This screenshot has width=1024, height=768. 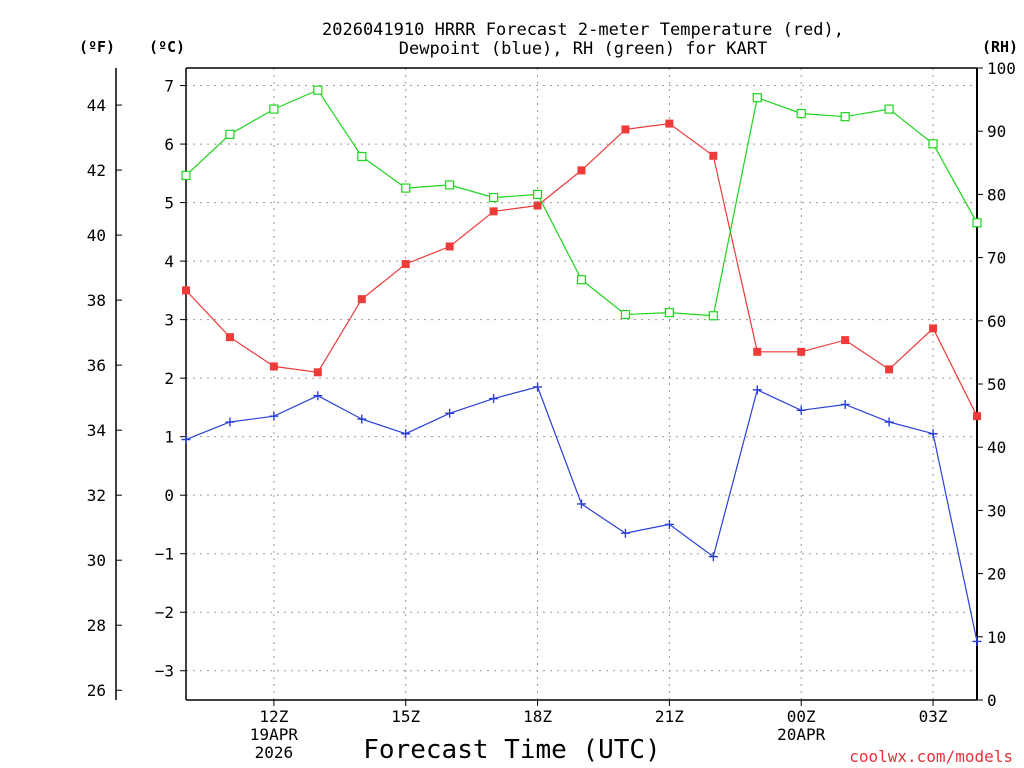 What do you see at coordinates (164, 612) in the screenshot?
I see `celsius-tick-label: −2` at bounding box center [164, 612].